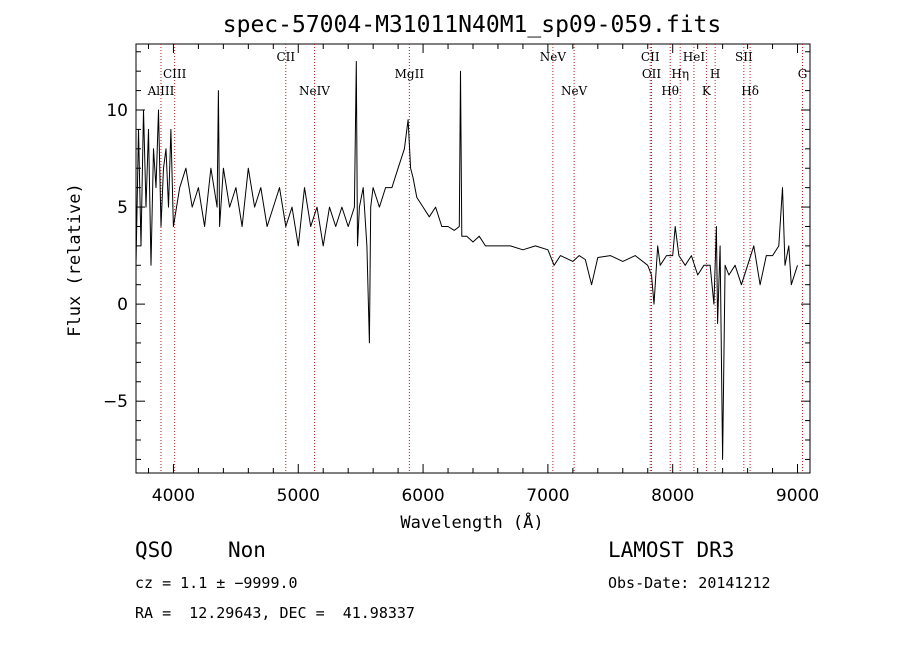  What do you see at coordinates (154, 550) in the screenshot?
I see `object-class: QSO` at bounding box center [154, 550].